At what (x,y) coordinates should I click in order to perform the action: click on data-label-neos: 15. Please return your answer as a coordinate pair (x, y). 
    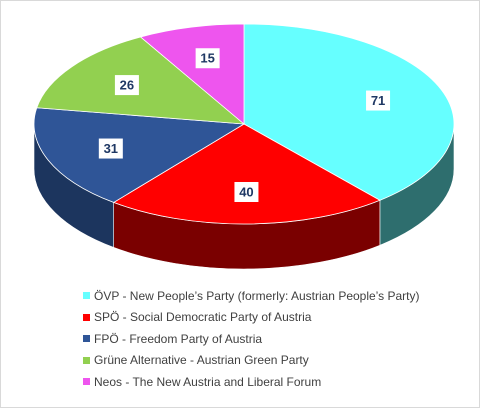
    Looking at the image, I should click on (207, 58).